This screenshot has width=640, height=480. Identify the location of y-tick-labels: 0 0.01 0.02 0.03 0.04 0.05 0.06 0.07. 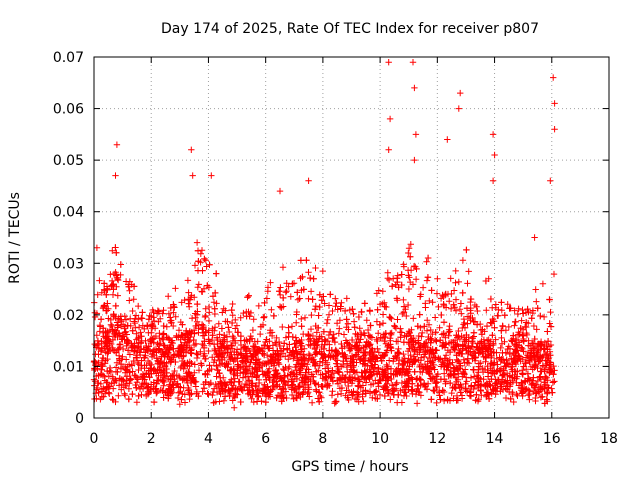
(68, 238).